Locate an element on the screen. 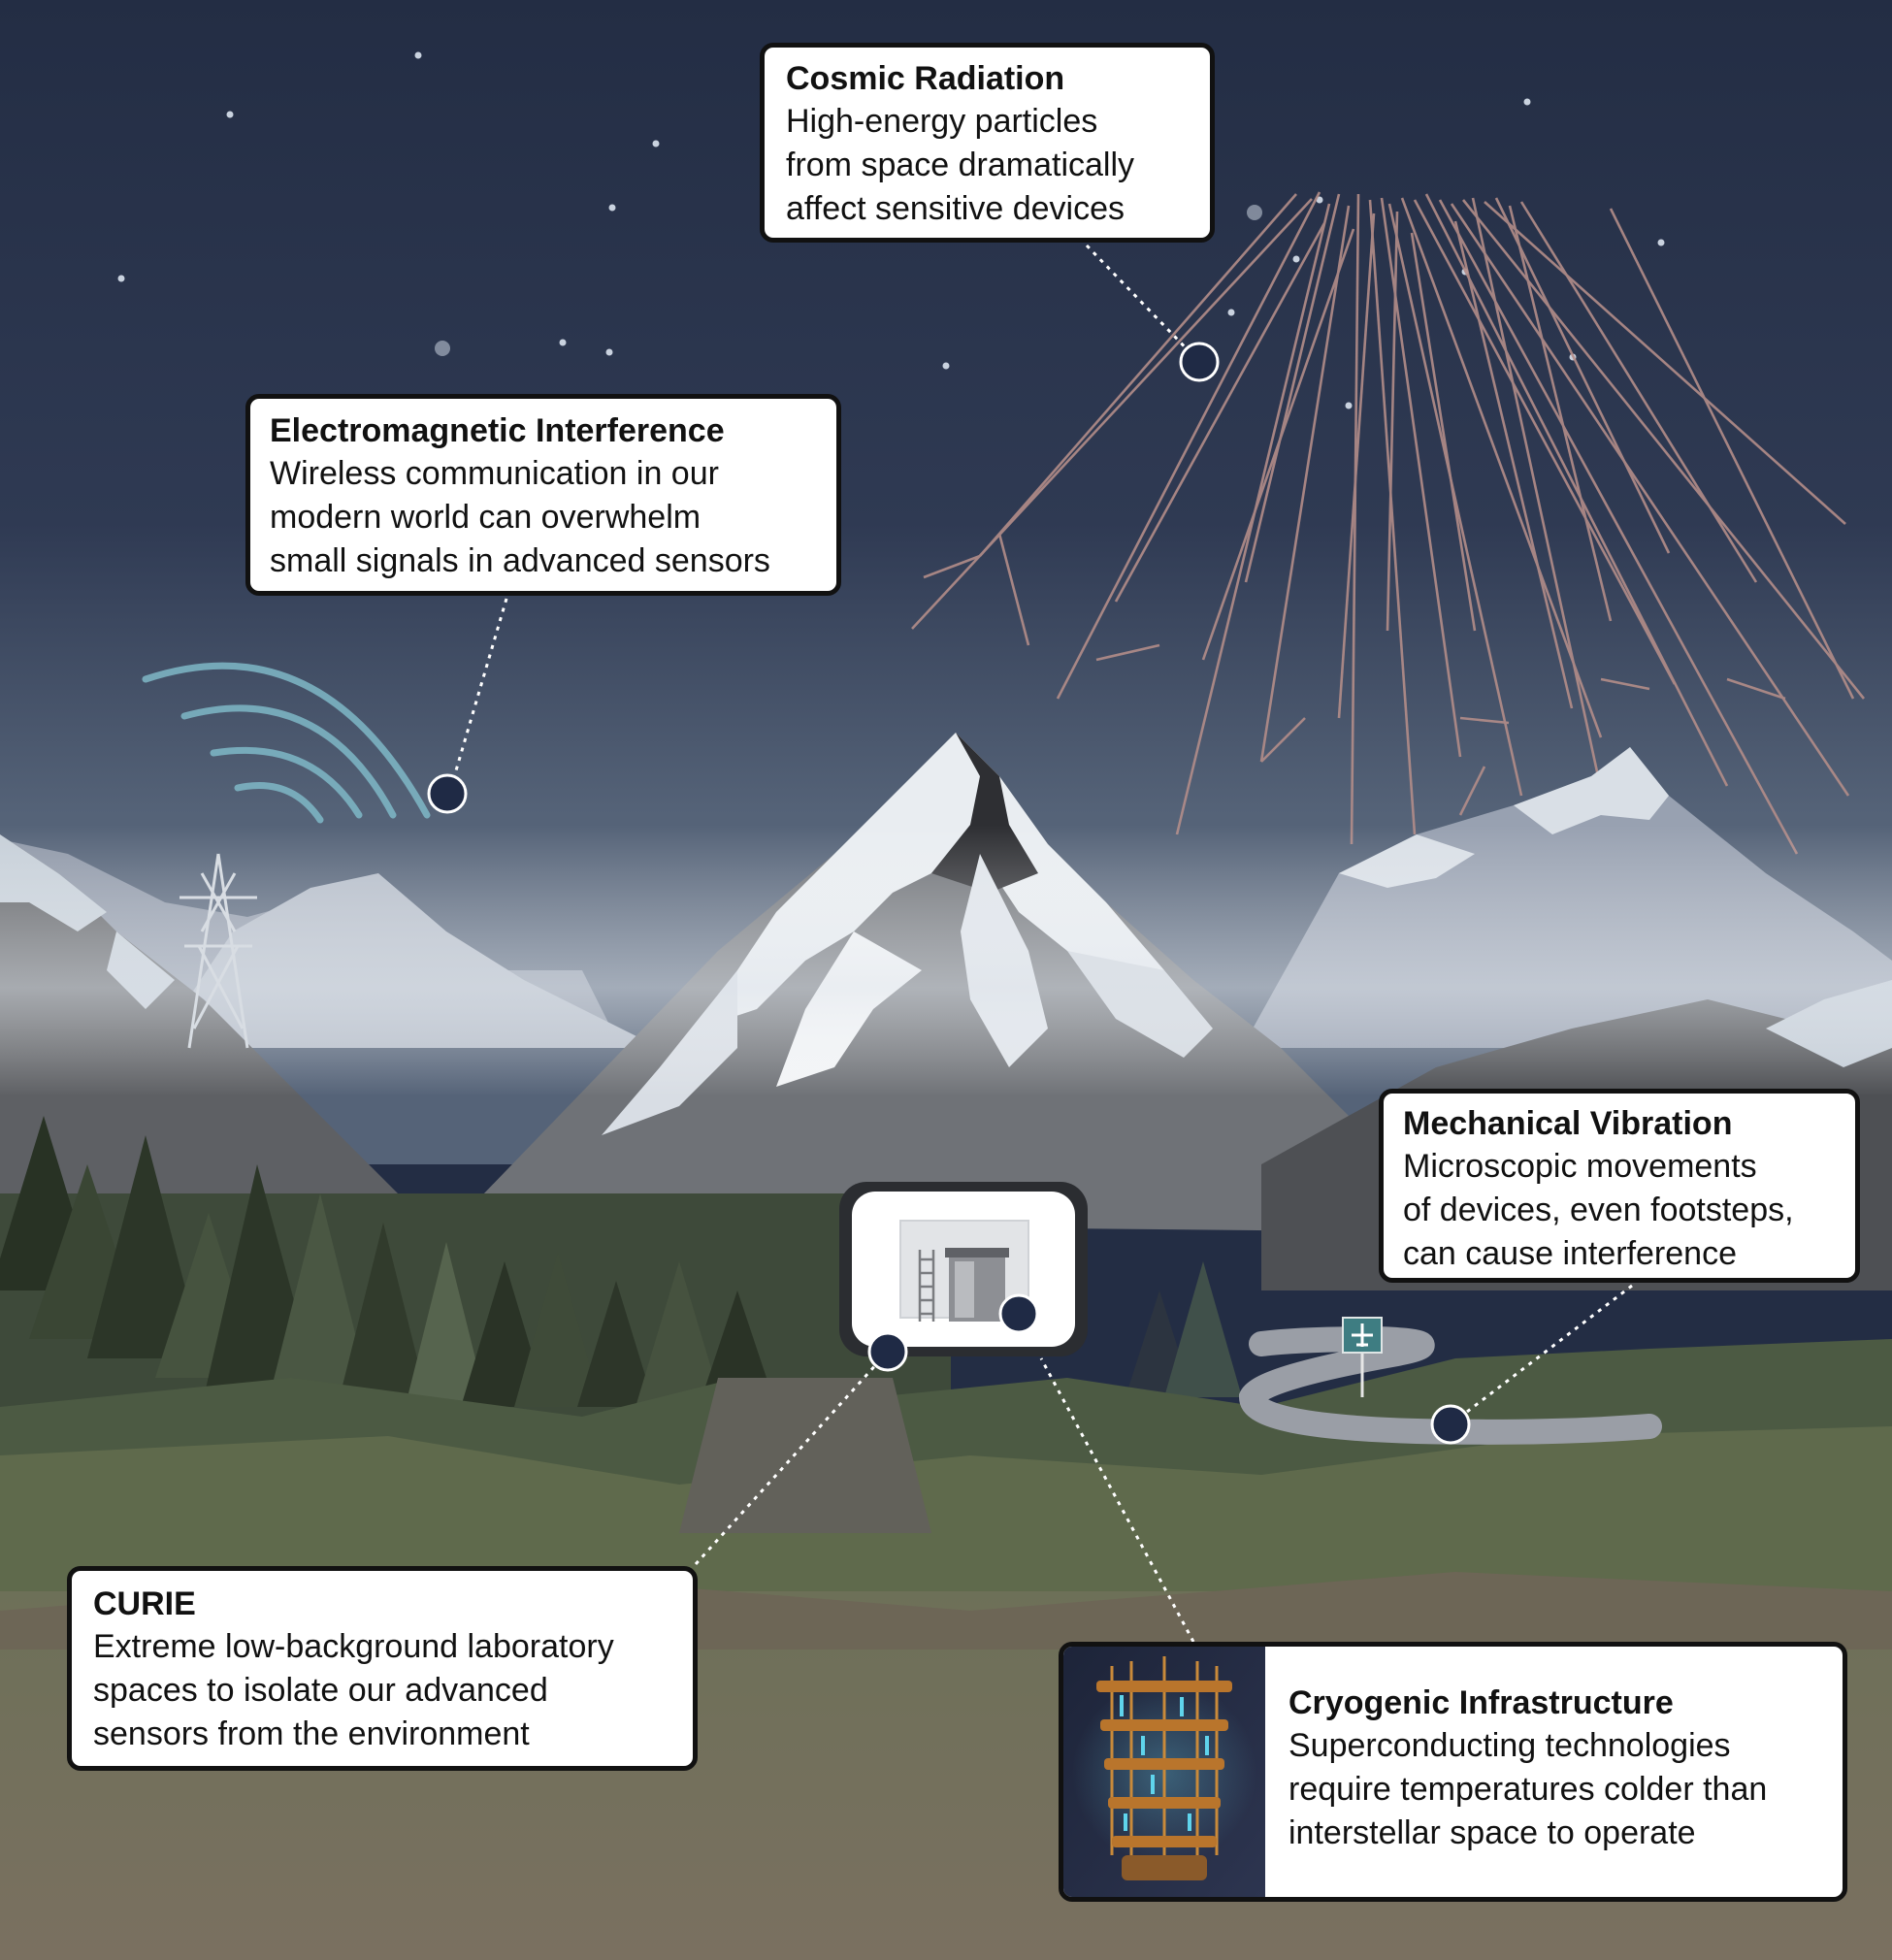  callout-line: affect sensitive devices is located at coordinates (956, 208).